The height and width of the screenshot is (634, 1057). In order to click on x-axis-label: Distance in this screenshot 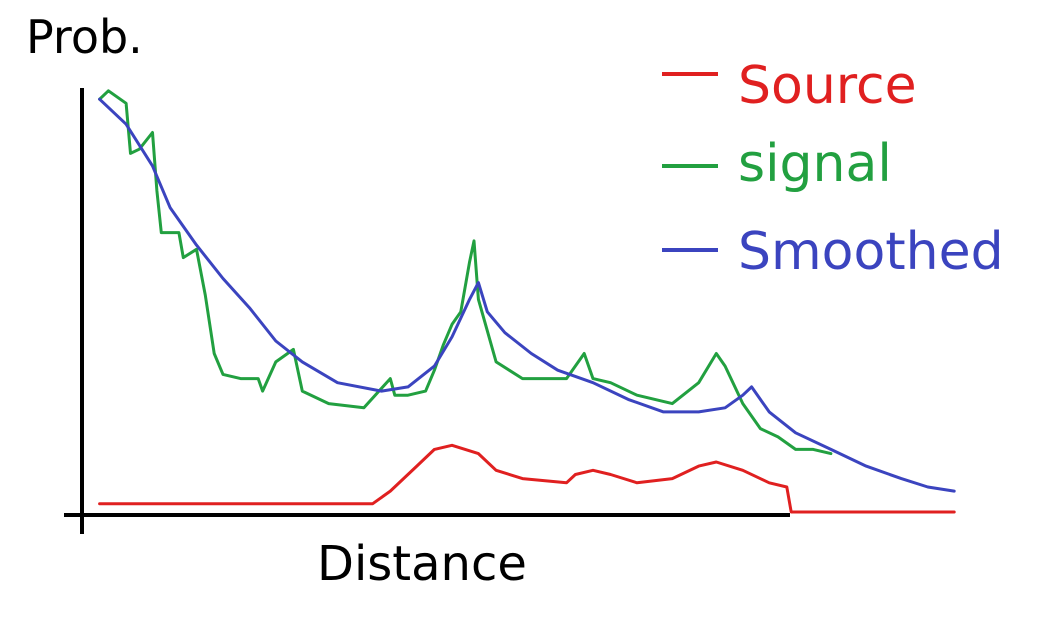, I will do `click(422, 564)`.